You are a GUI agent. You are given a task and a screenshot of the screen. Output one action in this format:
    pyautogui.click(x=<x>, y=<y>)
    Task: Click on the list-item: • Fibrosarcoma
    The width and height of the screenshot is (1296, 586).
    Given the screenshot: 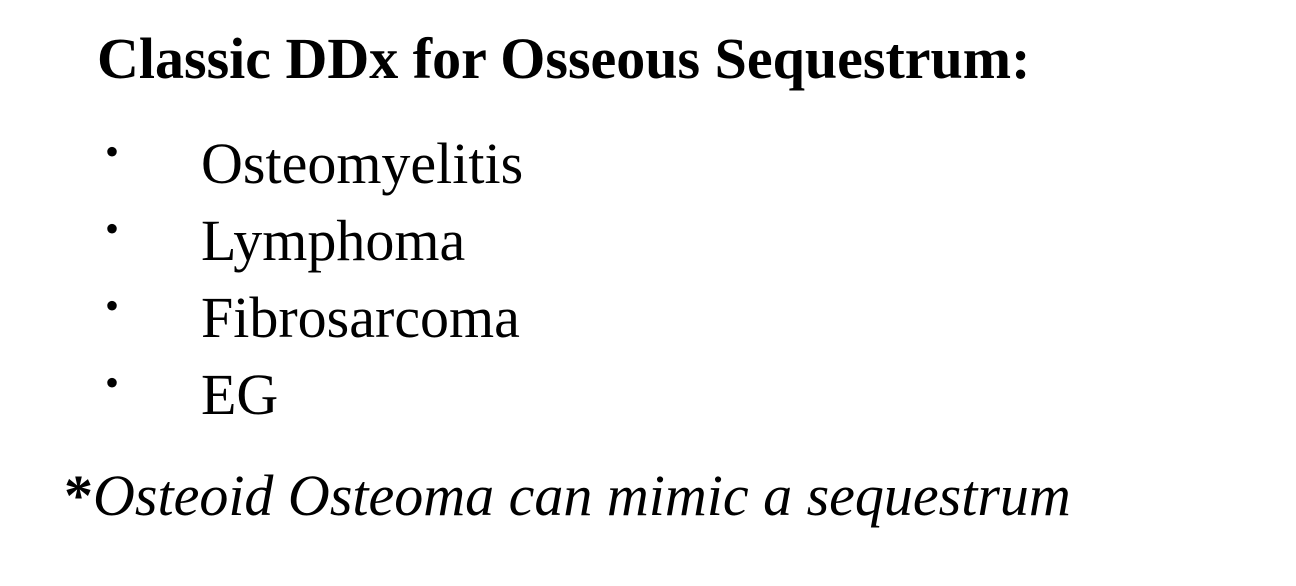 What is the action you would take?
    pyautogui.click(x=314, y=317)
    